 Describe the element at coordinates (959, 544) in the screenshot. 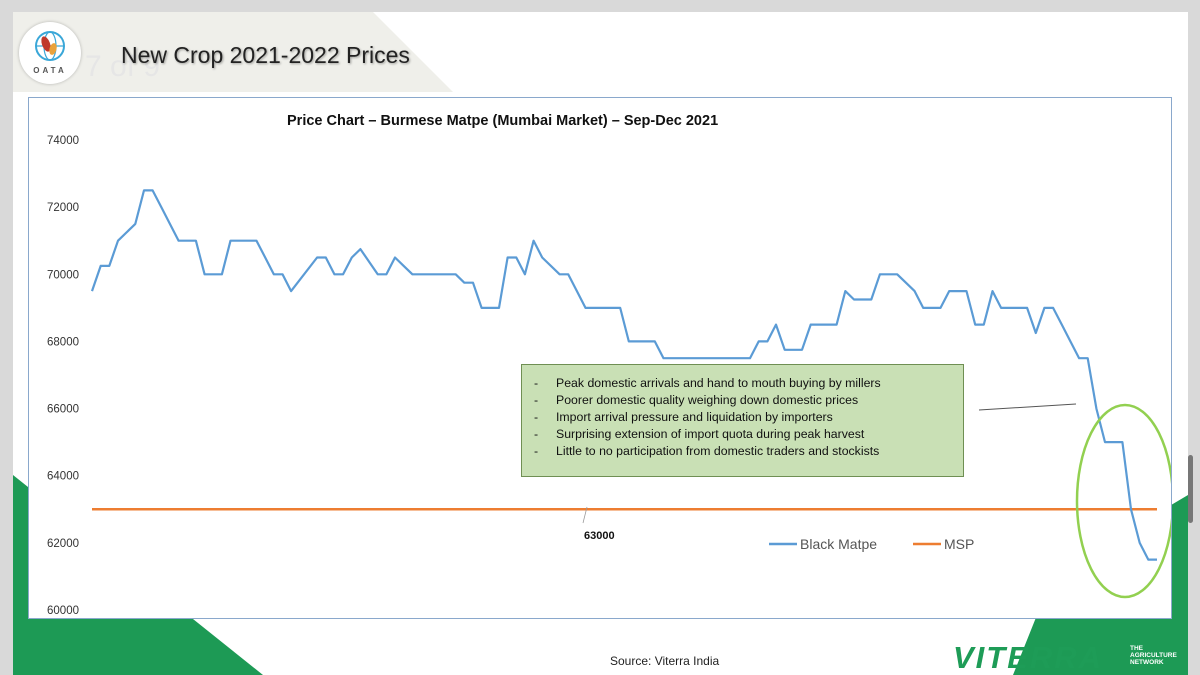

I see `legend-label-msp: MSP` at that location.